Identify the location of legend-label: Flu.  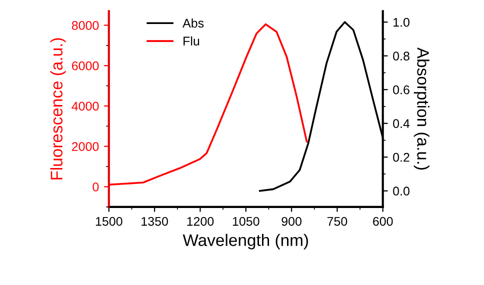
(192, 41).